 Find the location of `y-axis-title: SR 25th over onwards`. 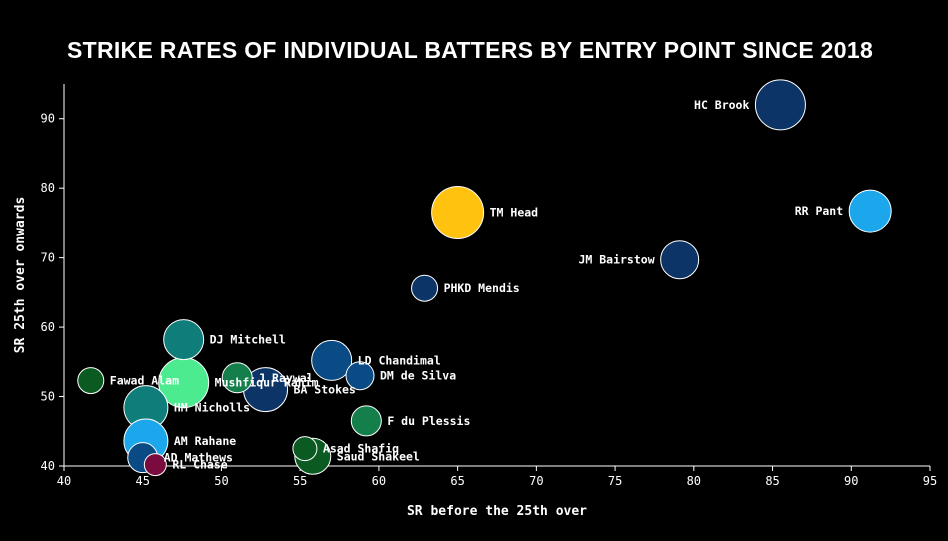

y-axis-title: SR 25th over onwards is located at coordinates (20, 275).